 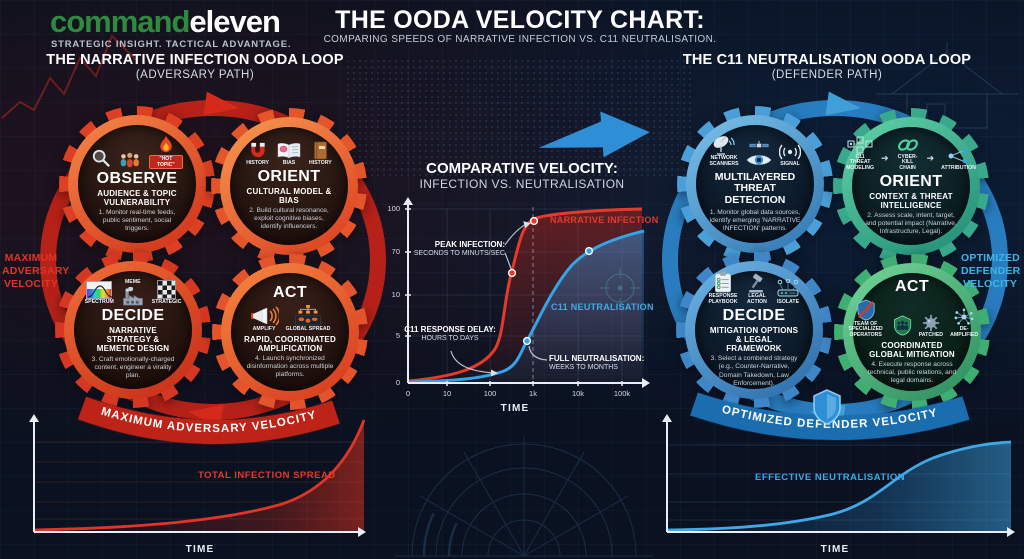 I want to click on open-book-bias-icon, so click(x=289, y=151).